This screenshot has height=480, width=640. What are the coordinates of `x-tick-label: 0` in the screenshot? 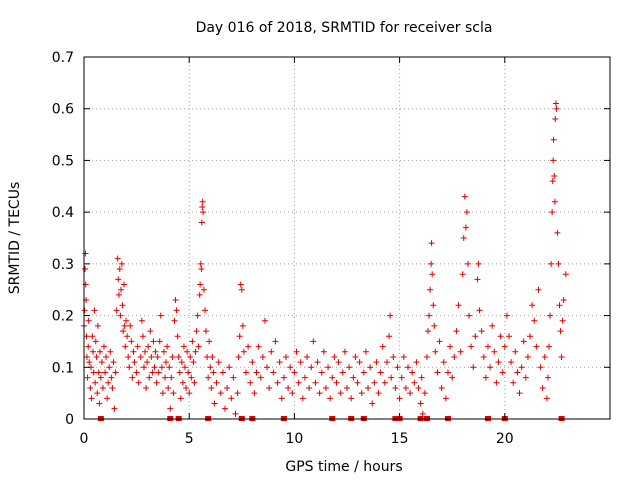 It's located at (84, 439).